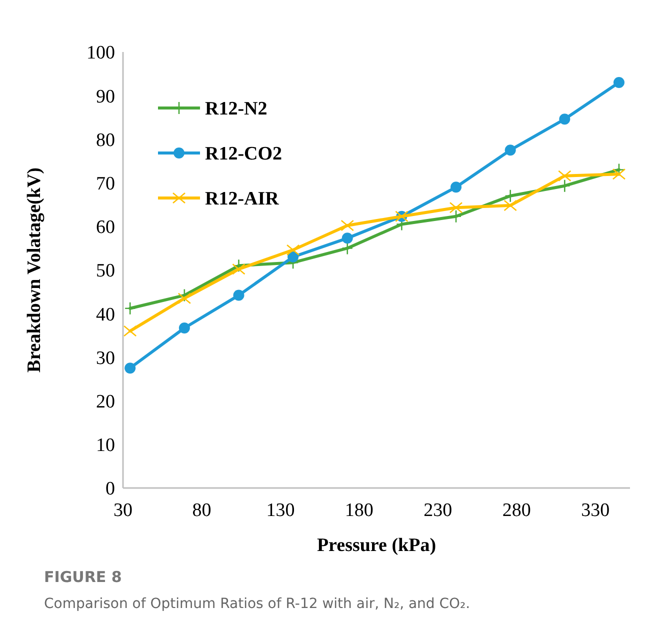 The height and width of the screenshot is (643, 656). What do you see at coordinates (438, 510) in the screenshot?
I see `x-tick-label: 230` at bounding box center [438, 510].